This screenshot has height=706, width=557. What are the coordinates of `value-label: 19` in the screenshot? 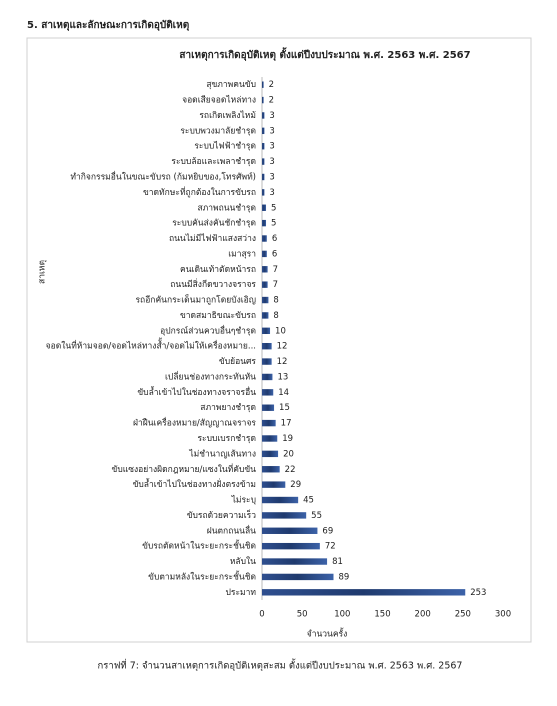 It's located at (287, 439).